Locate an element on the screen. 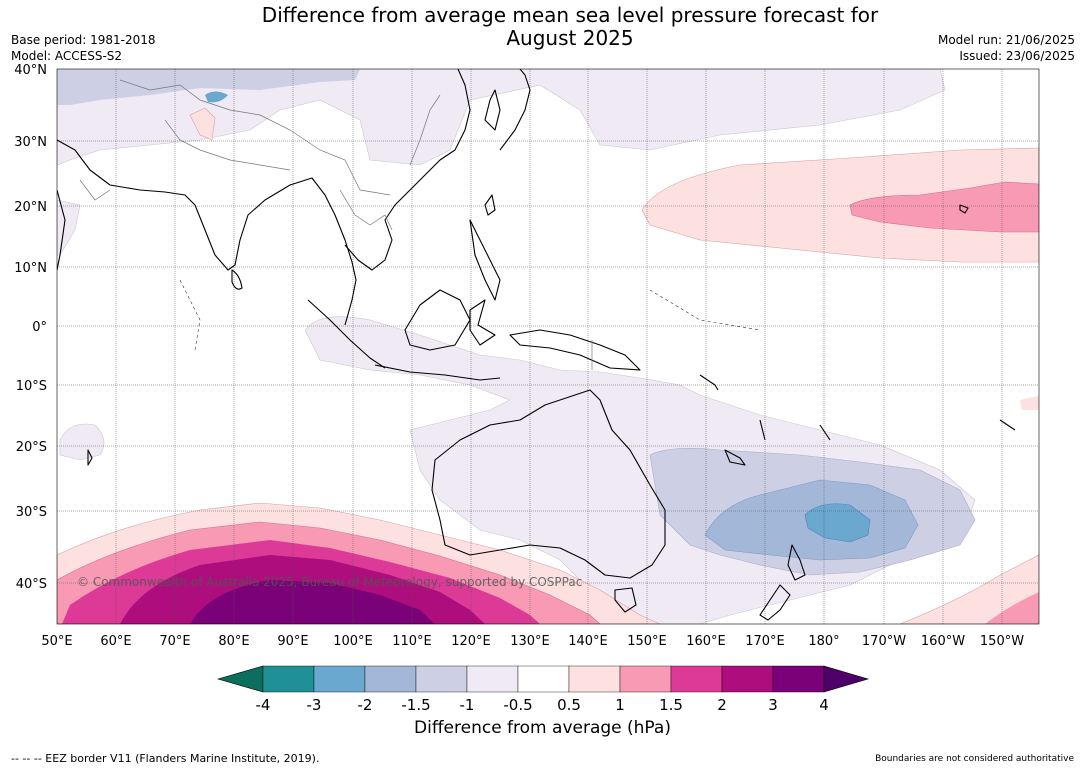  coast-madagascar is located at coordinates (90, 457).